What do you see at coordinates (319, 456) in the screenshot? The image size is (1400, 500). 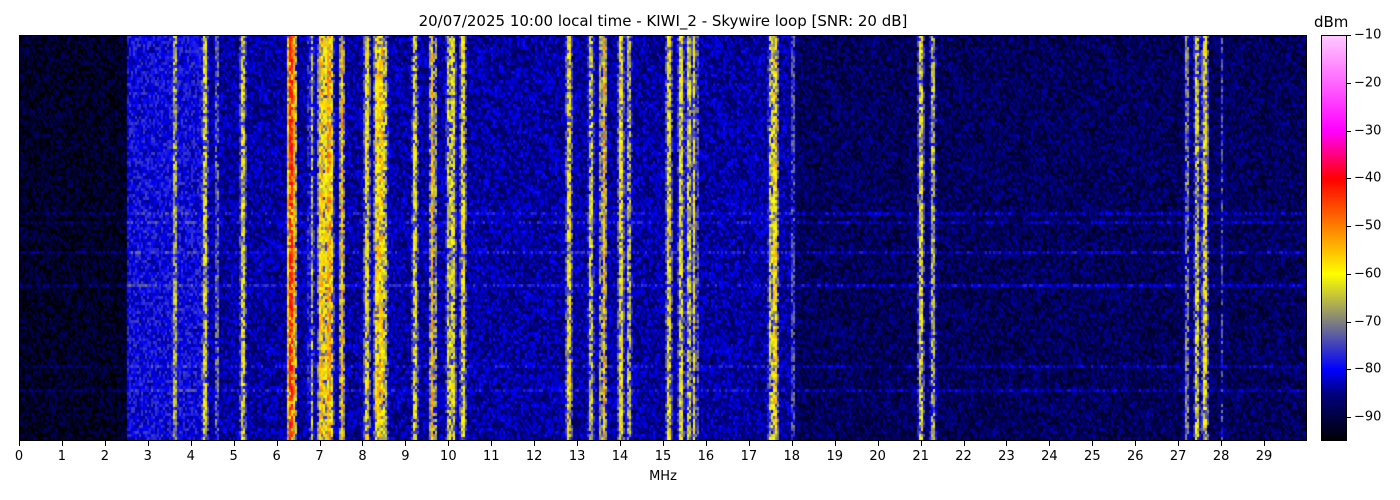 I see `x-tick-label: 7` at bounding box center [319, 456].